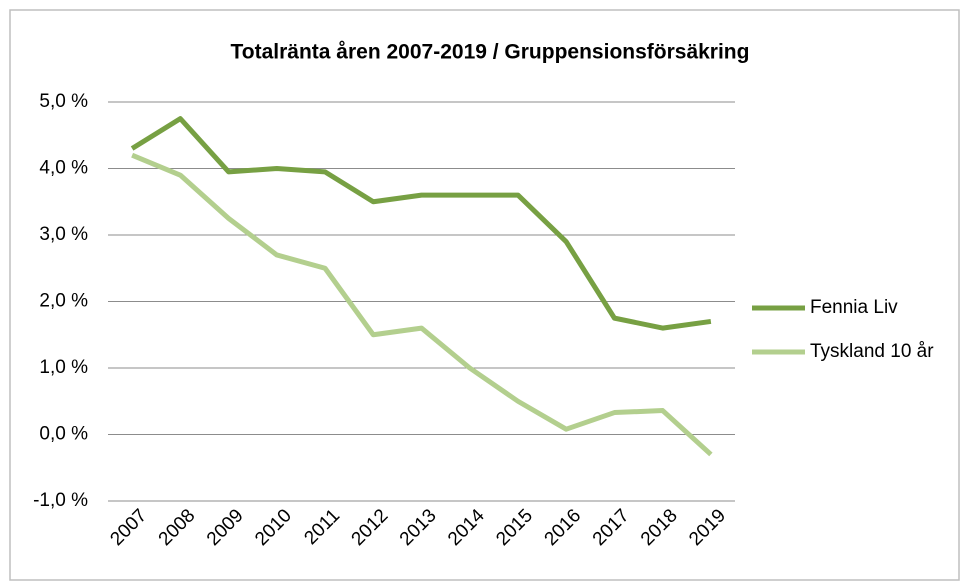  What do you see at coordinates (63, 168) in the screenshot?
I see `y-tick-label: 4,0 %` at bounding box center [63, 168].